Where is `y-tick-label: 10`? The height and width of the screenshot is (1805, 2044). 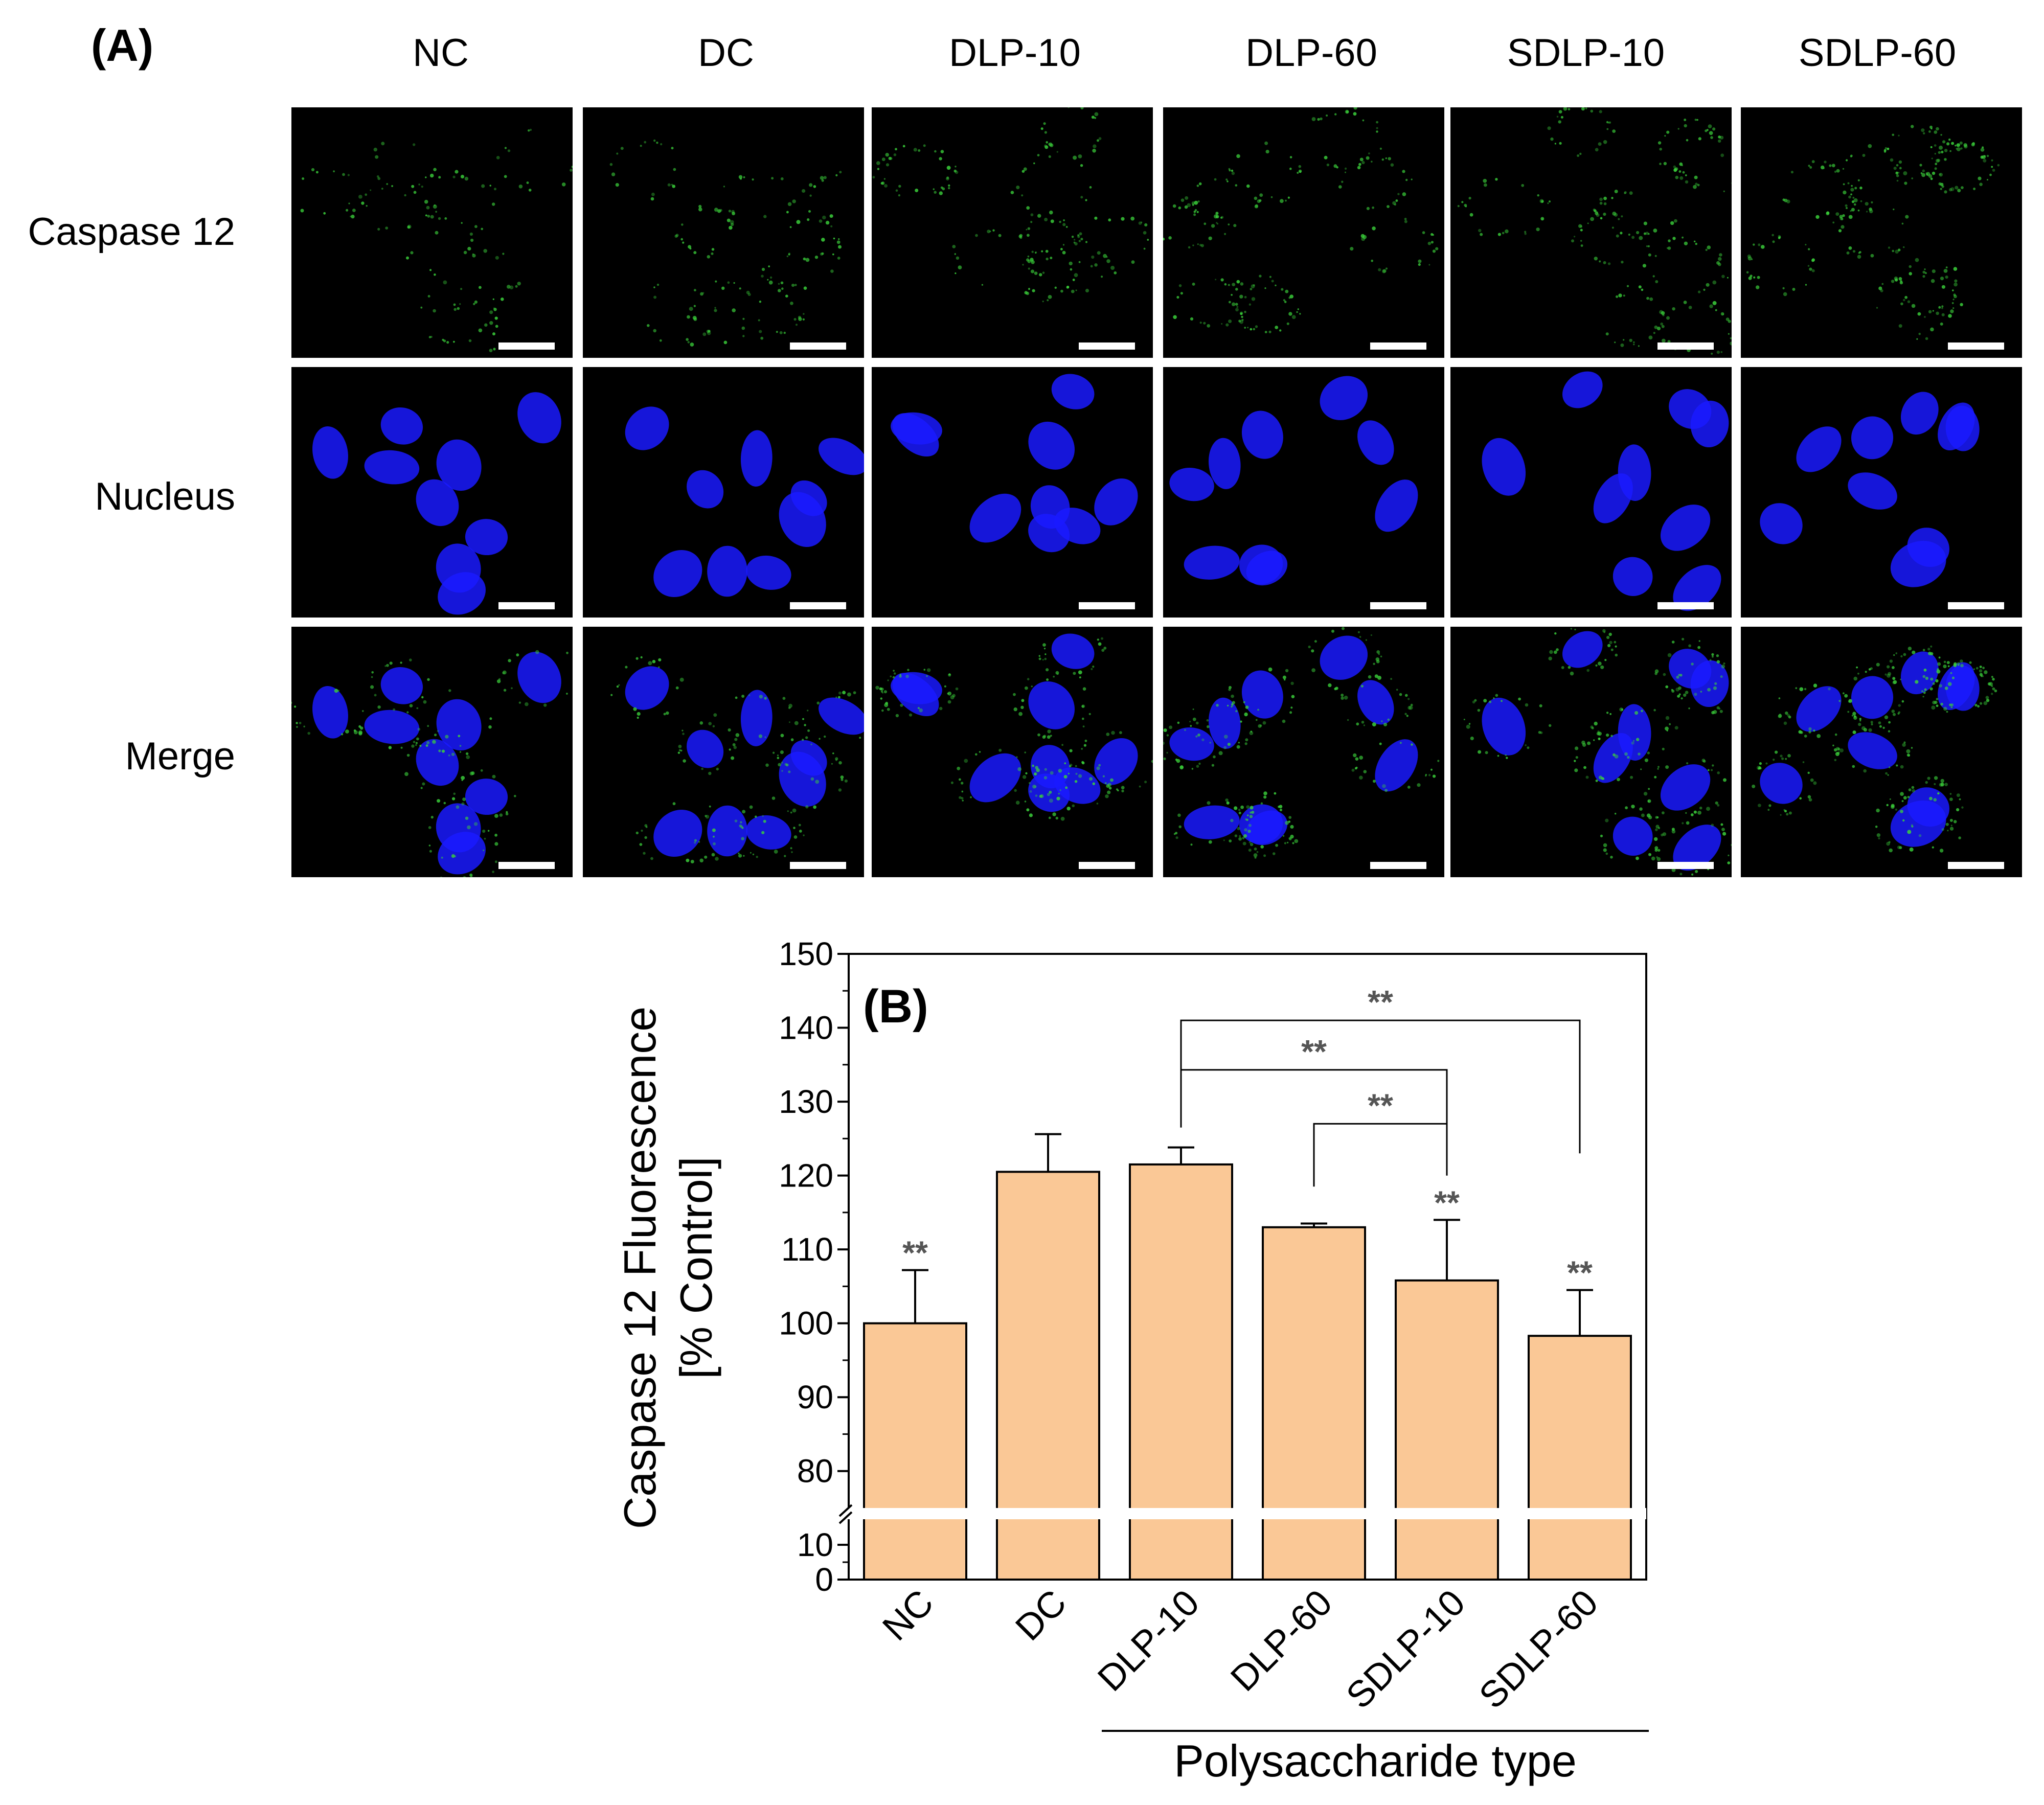 y-tick-label: 10 is located at coordinates (815, 1544).